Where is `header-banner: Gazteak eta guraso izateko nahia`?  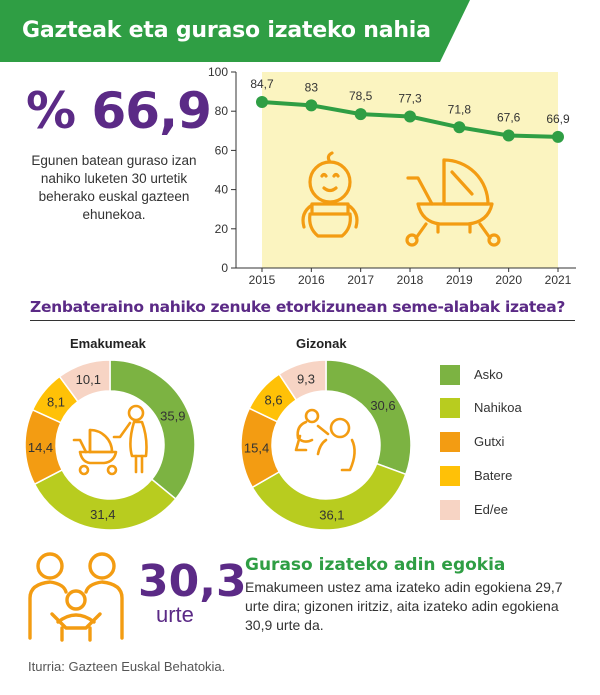
header-banner: Gazteak eta guraso izateko nahia is located at coordinates (300, 31).